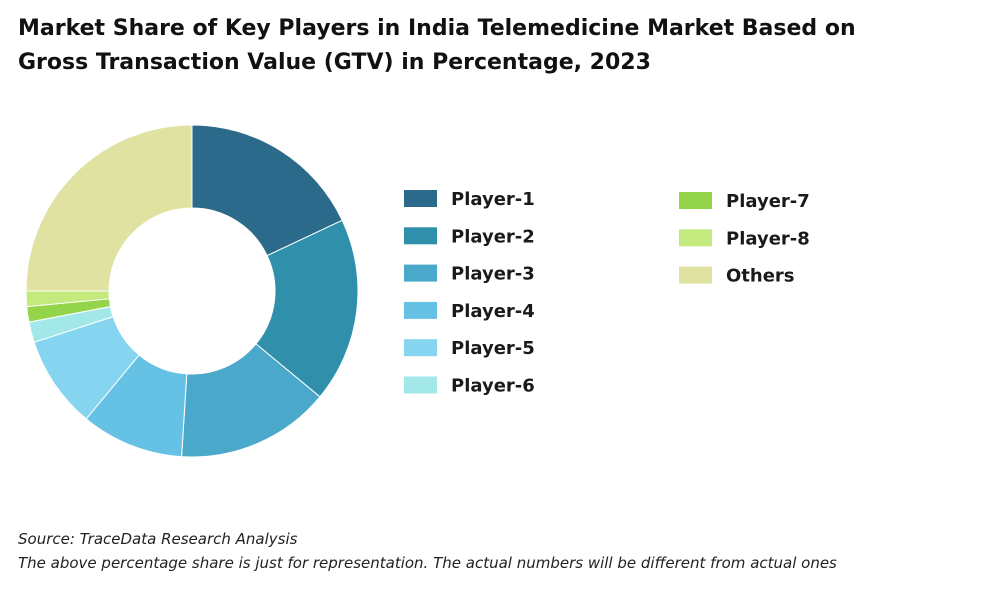 The height and width of the screenshot is (600, 1000). What do you see at coordinates (768, 201) in the screenshot?
I see `legend-label: Player-7` at bounding box center [768, 201].